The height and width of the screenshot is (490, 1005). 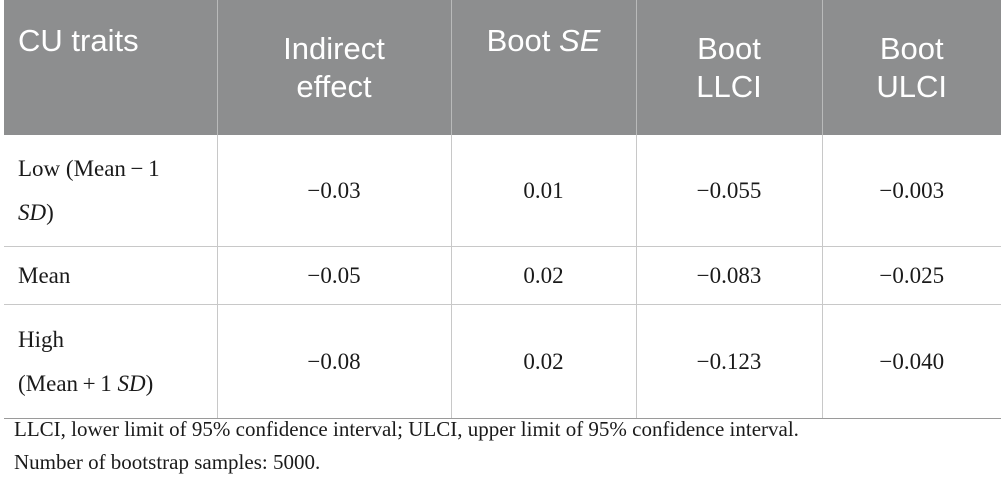 What do you see at coordinates (111, 67) in the screenshot?
I see `header-cu-traits: CU traits` at bounding box center [111, 67].